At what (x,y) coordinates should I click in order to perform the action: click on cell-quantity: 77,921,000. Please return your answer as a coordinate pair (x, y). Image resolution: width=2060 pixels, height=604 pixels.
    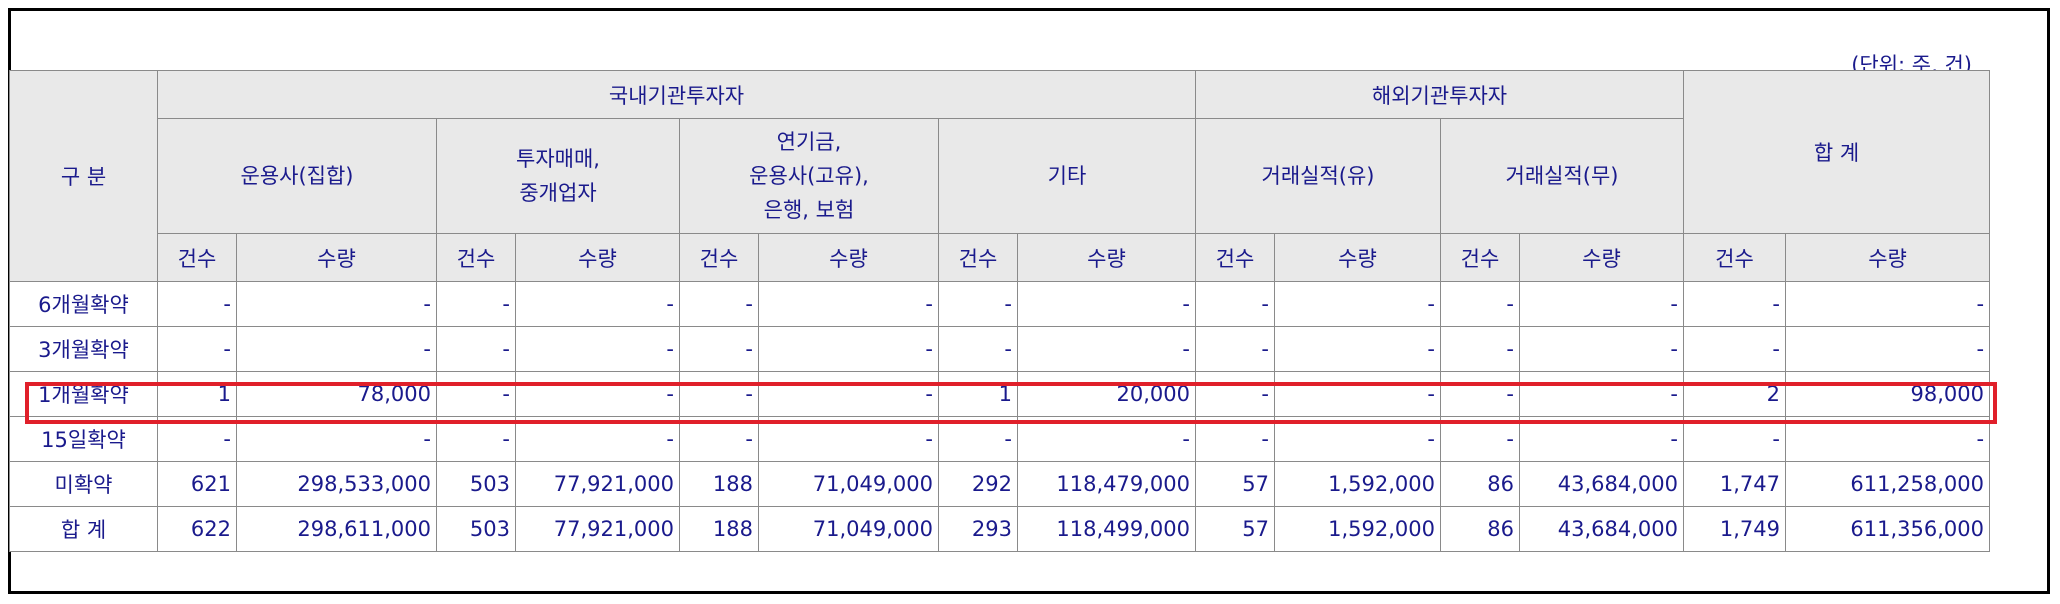
    Looking at the image, I should click on (597, 484).